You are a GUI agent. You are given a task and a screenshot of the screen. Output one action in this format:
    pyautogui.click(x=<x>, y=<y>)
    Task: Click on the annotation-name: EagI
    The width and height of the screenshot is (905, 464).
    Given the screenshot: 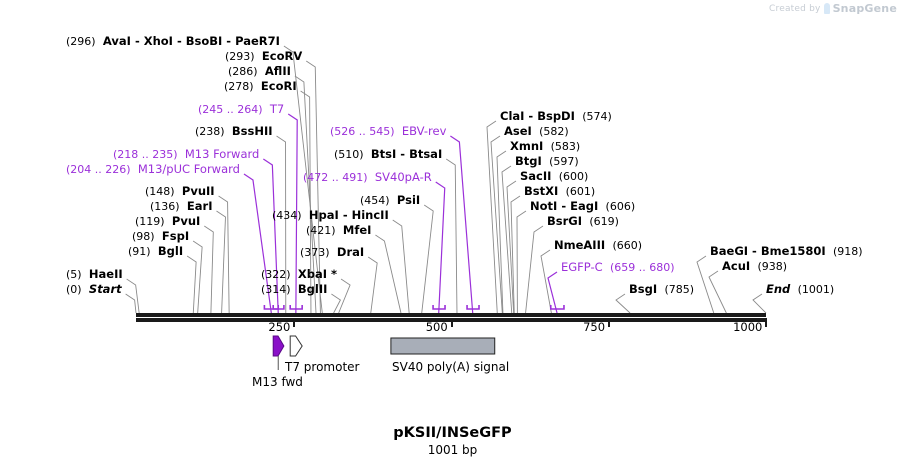 What is the action you would take?
    pyautogui.click(x=584, y=206)
    